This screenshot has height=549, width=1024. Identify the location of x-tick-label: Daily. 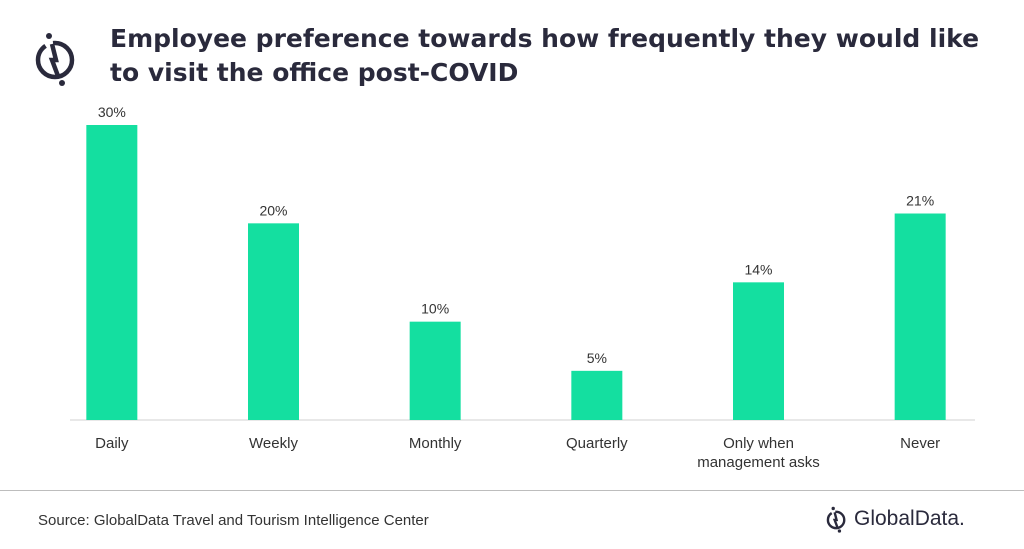
(112, 443).